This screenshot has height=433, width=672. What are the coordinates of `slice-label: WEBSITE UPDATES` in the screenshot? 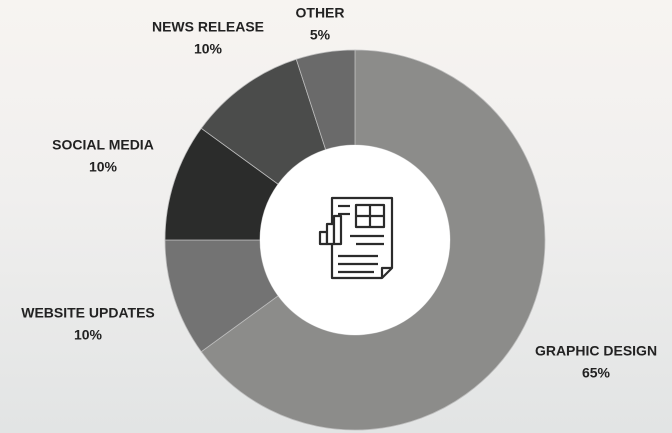 It's located at (88, 313).